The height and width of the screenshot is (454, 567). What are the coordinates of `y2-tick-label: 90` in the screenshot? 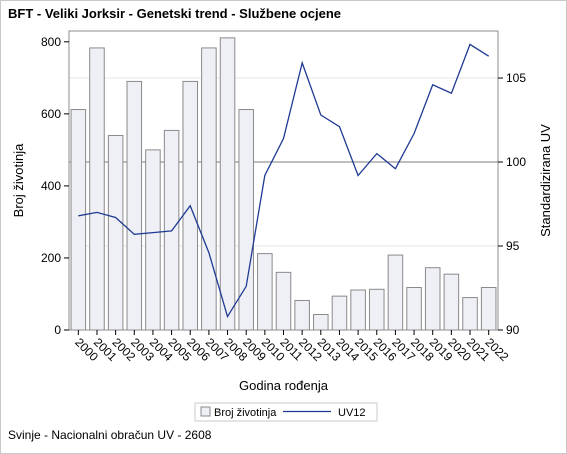 It's located at (513, 330).